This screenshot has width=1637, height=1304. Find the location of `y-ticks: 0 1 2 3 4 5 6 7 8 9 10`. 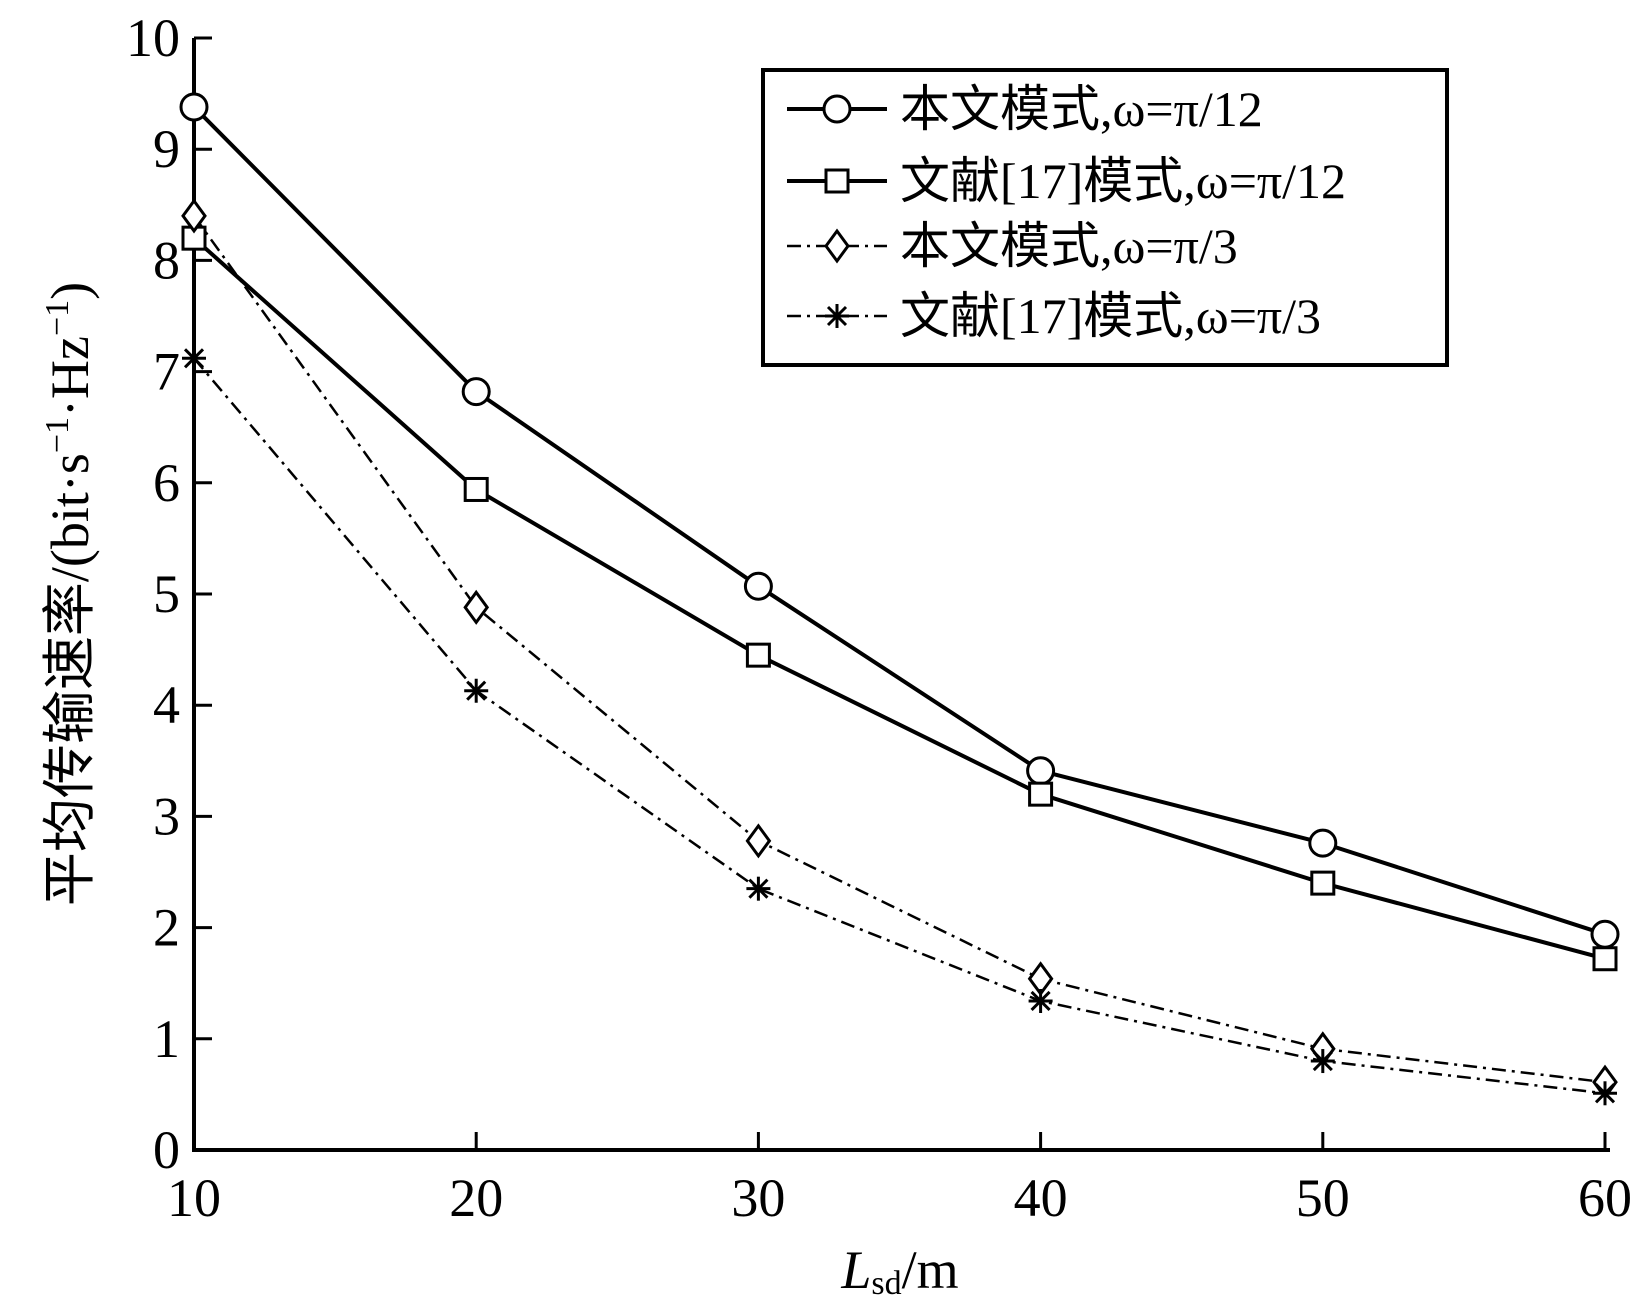

y-ticks: 0 1 2 3 4 5 6 7 8 9 10 is located at coordinates (169, 594).